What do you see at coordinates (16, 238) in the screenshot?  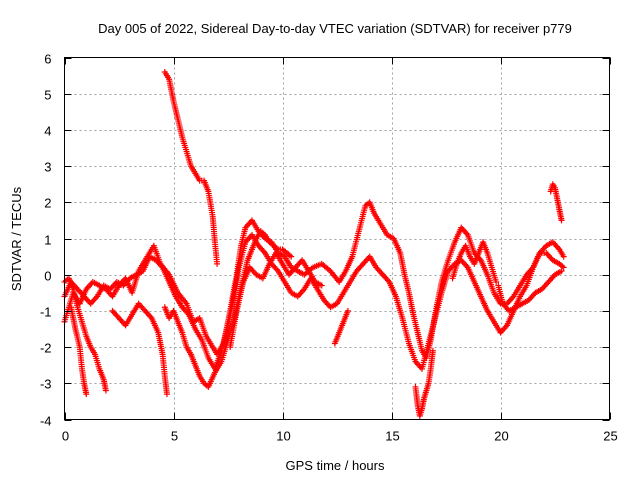 I see `y-axis-label: SDTVAR / TECUs` at bounding box center [16, 238].